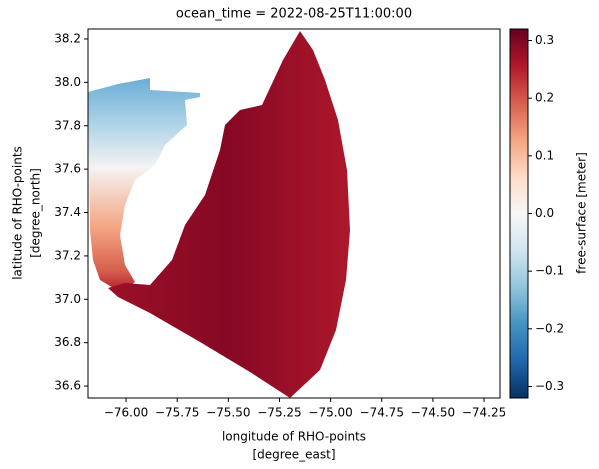  Describe the element at coordinates (433, 413) in the screenshot. I see `x-tick-label: −74.50` at that location.